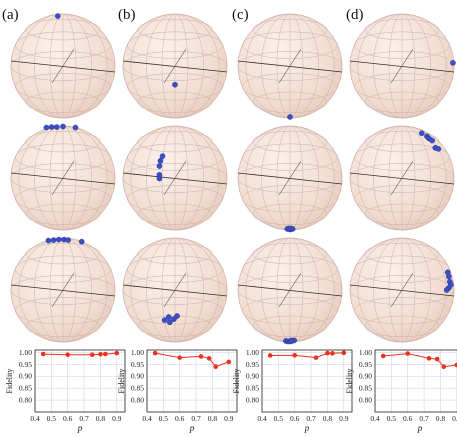 The width and height of the screenshot is (457, 437). What do you see at coordinates (240, 15) in the screenshot?
I see `panel-label: (c)` at bounding box center [240, 15].